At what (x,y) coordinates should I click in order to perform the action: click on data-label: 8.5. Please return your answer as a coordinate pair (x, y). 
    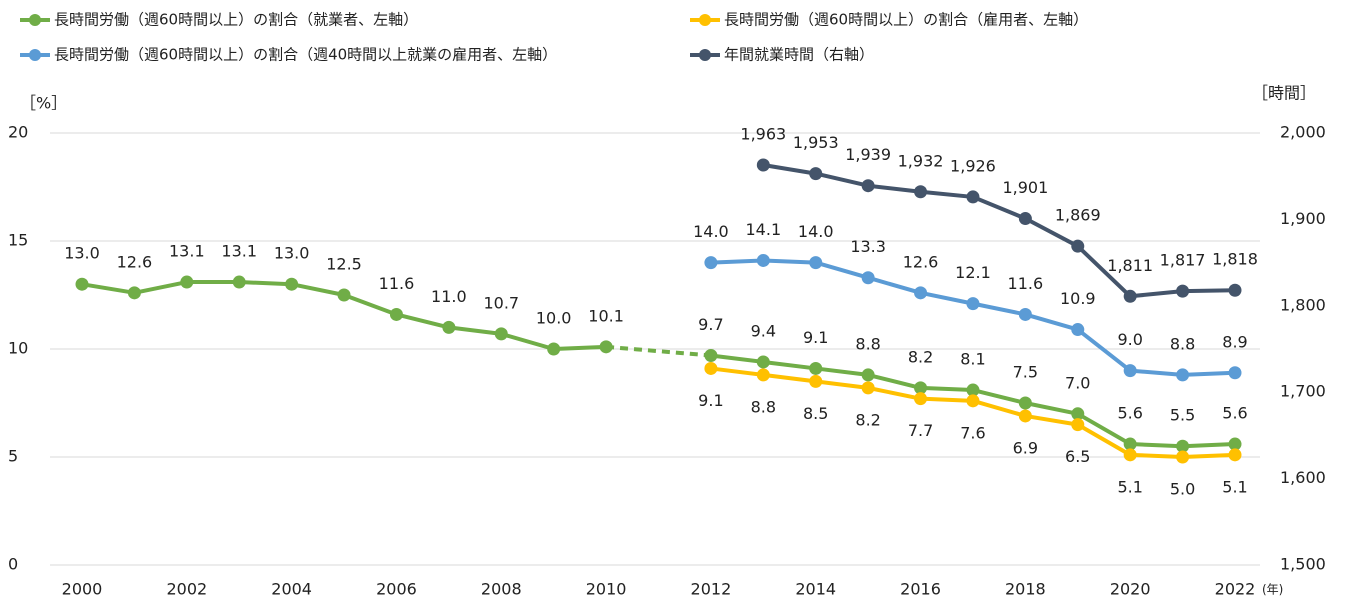
    Looking at the image, I should click on (815, 413).